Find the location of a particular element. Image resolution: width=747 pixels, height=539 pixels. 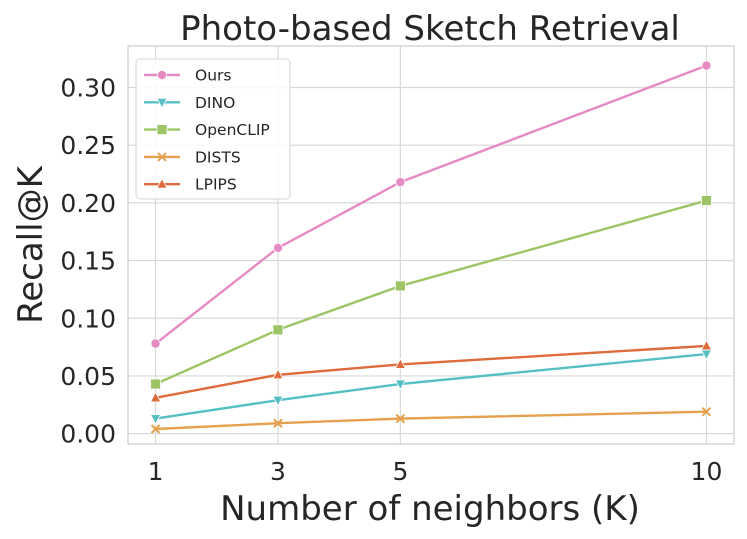

y-tick-label: 0.05 is located at coordinates (88, 376).